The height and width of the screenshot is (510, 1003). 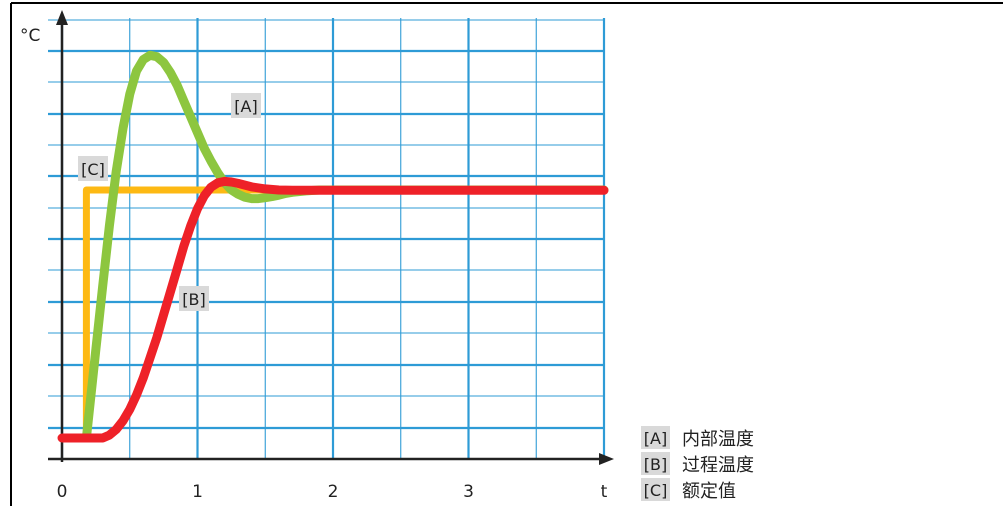 I want to click on legend-tag: [A], so click(x=655, y=438).